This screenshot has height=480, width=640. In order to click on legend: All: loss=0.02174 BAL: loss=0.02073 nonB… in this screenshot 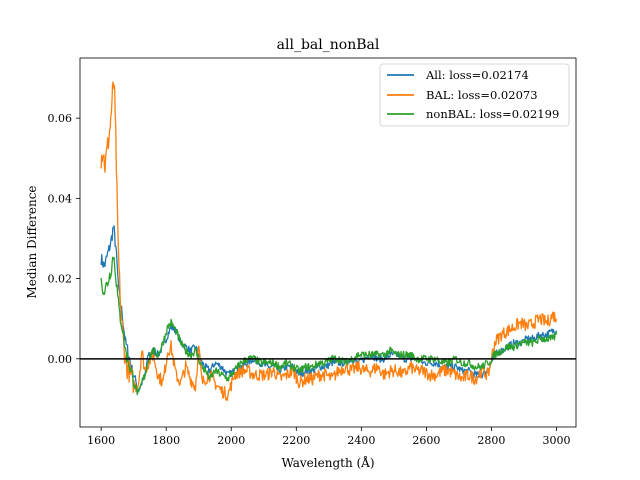, I will do `click(474, 95)`.